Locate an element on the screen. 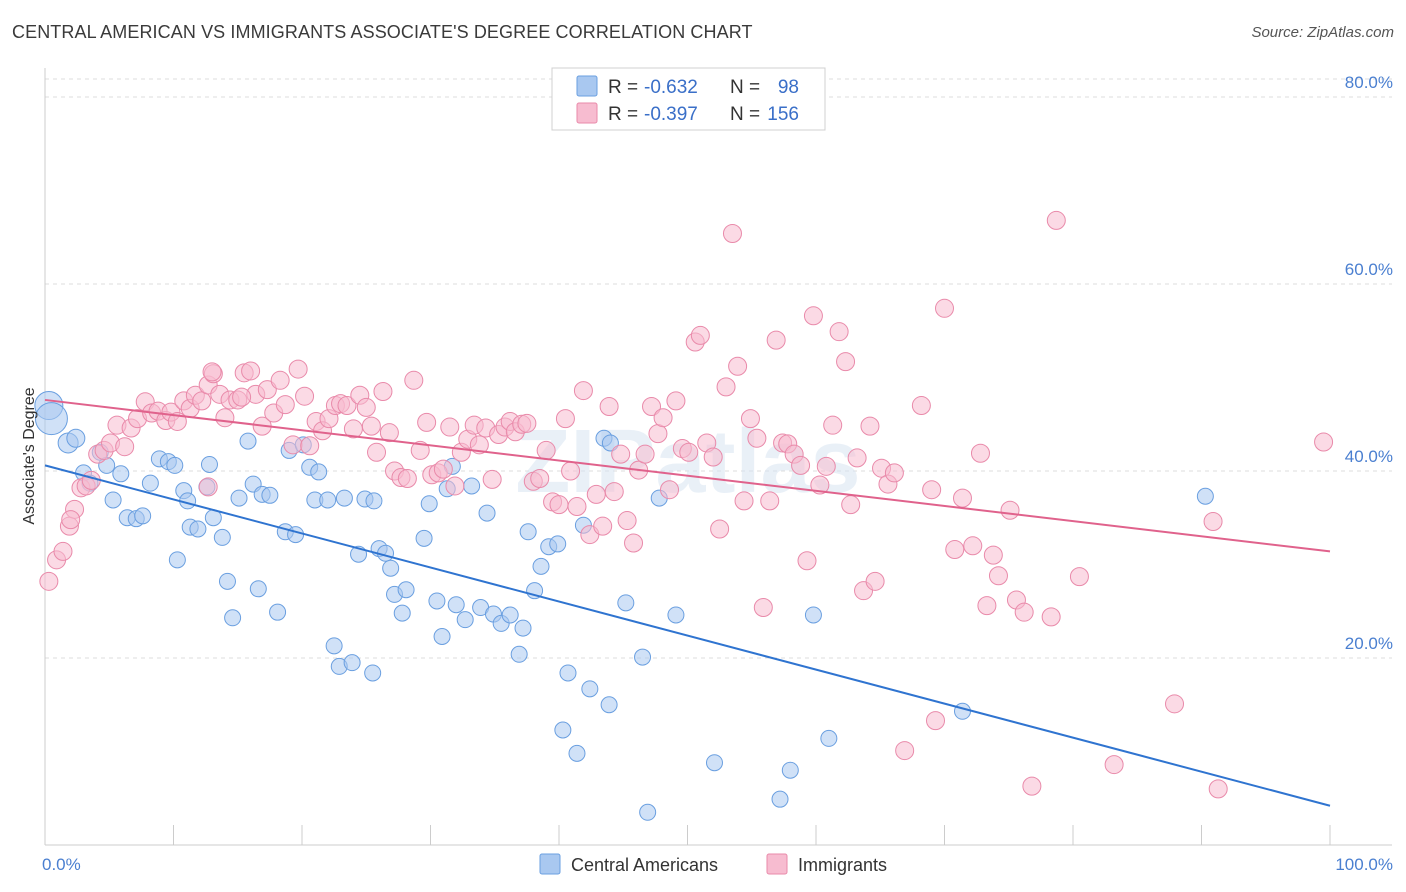 Image resolution: width=1406 pixels, height=892 pixels. legend-n-label: N = is located at coordinates (745, 114).